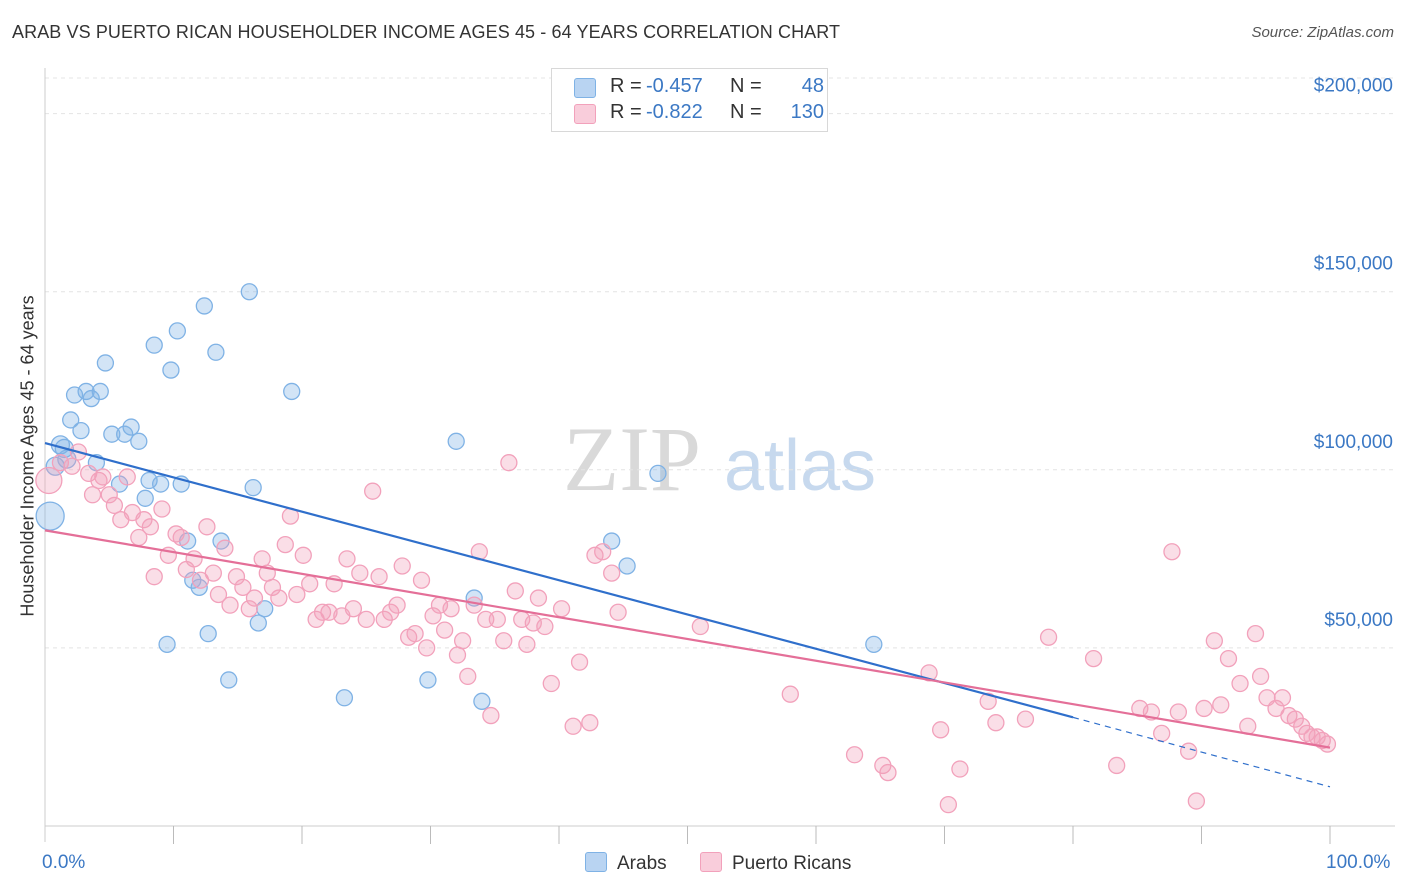 This screenshot has width=1406, height=892. I want to click on x-tick-label-left: 0.0%, so click(64, 862).